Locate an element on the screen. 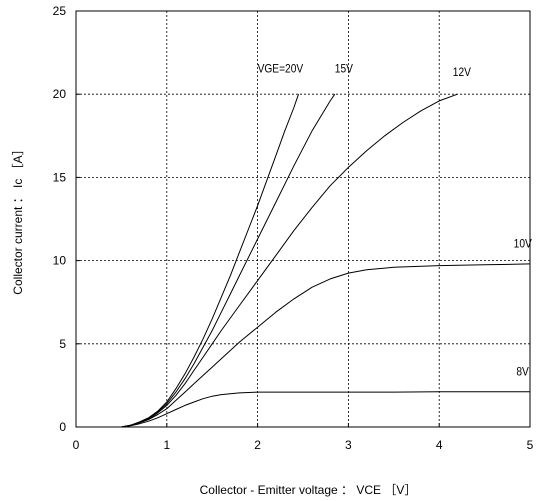 This screenshot has width=545, height=501. x-axis-ticks: 0 1 2 3 4 5 is located at coordinates (303, 437).